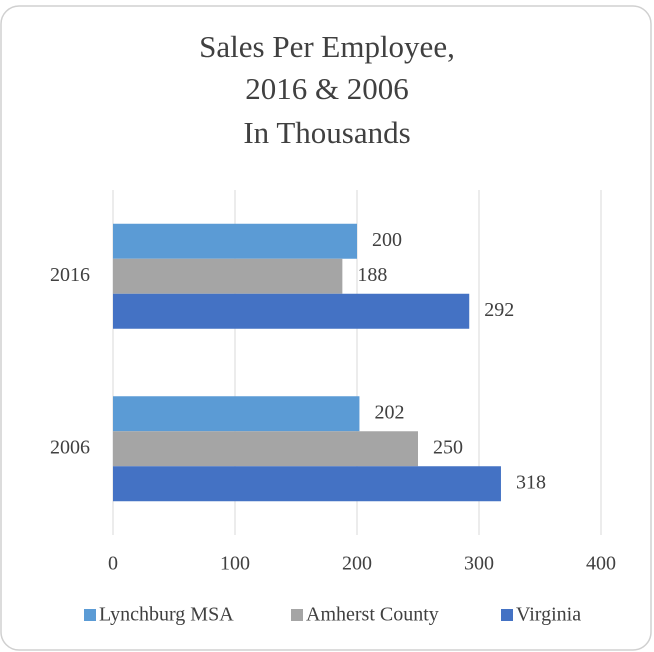  Describe the element at coordinates (235, 564) in the screenshot. I see `x-tick-label: 100` at that location.